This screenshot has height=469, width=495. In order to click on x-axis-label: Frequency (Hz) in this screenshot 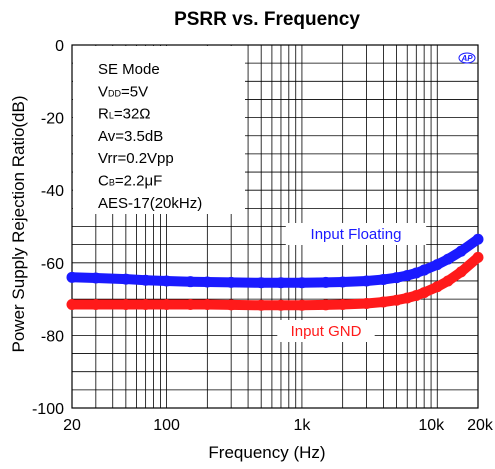, I will do `click(266, 452)`.